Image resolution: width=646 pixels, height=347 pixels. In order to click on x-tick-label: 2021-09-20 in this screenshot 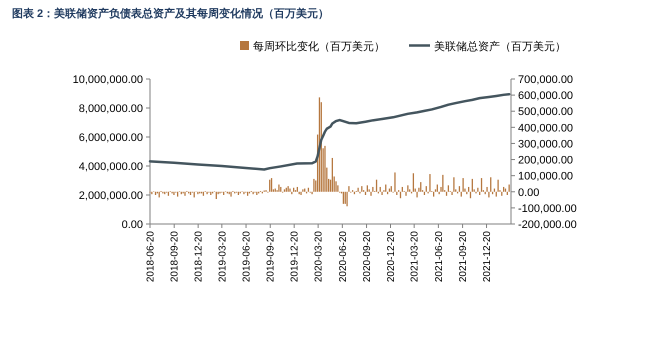, I will do `click(464, 256)`.